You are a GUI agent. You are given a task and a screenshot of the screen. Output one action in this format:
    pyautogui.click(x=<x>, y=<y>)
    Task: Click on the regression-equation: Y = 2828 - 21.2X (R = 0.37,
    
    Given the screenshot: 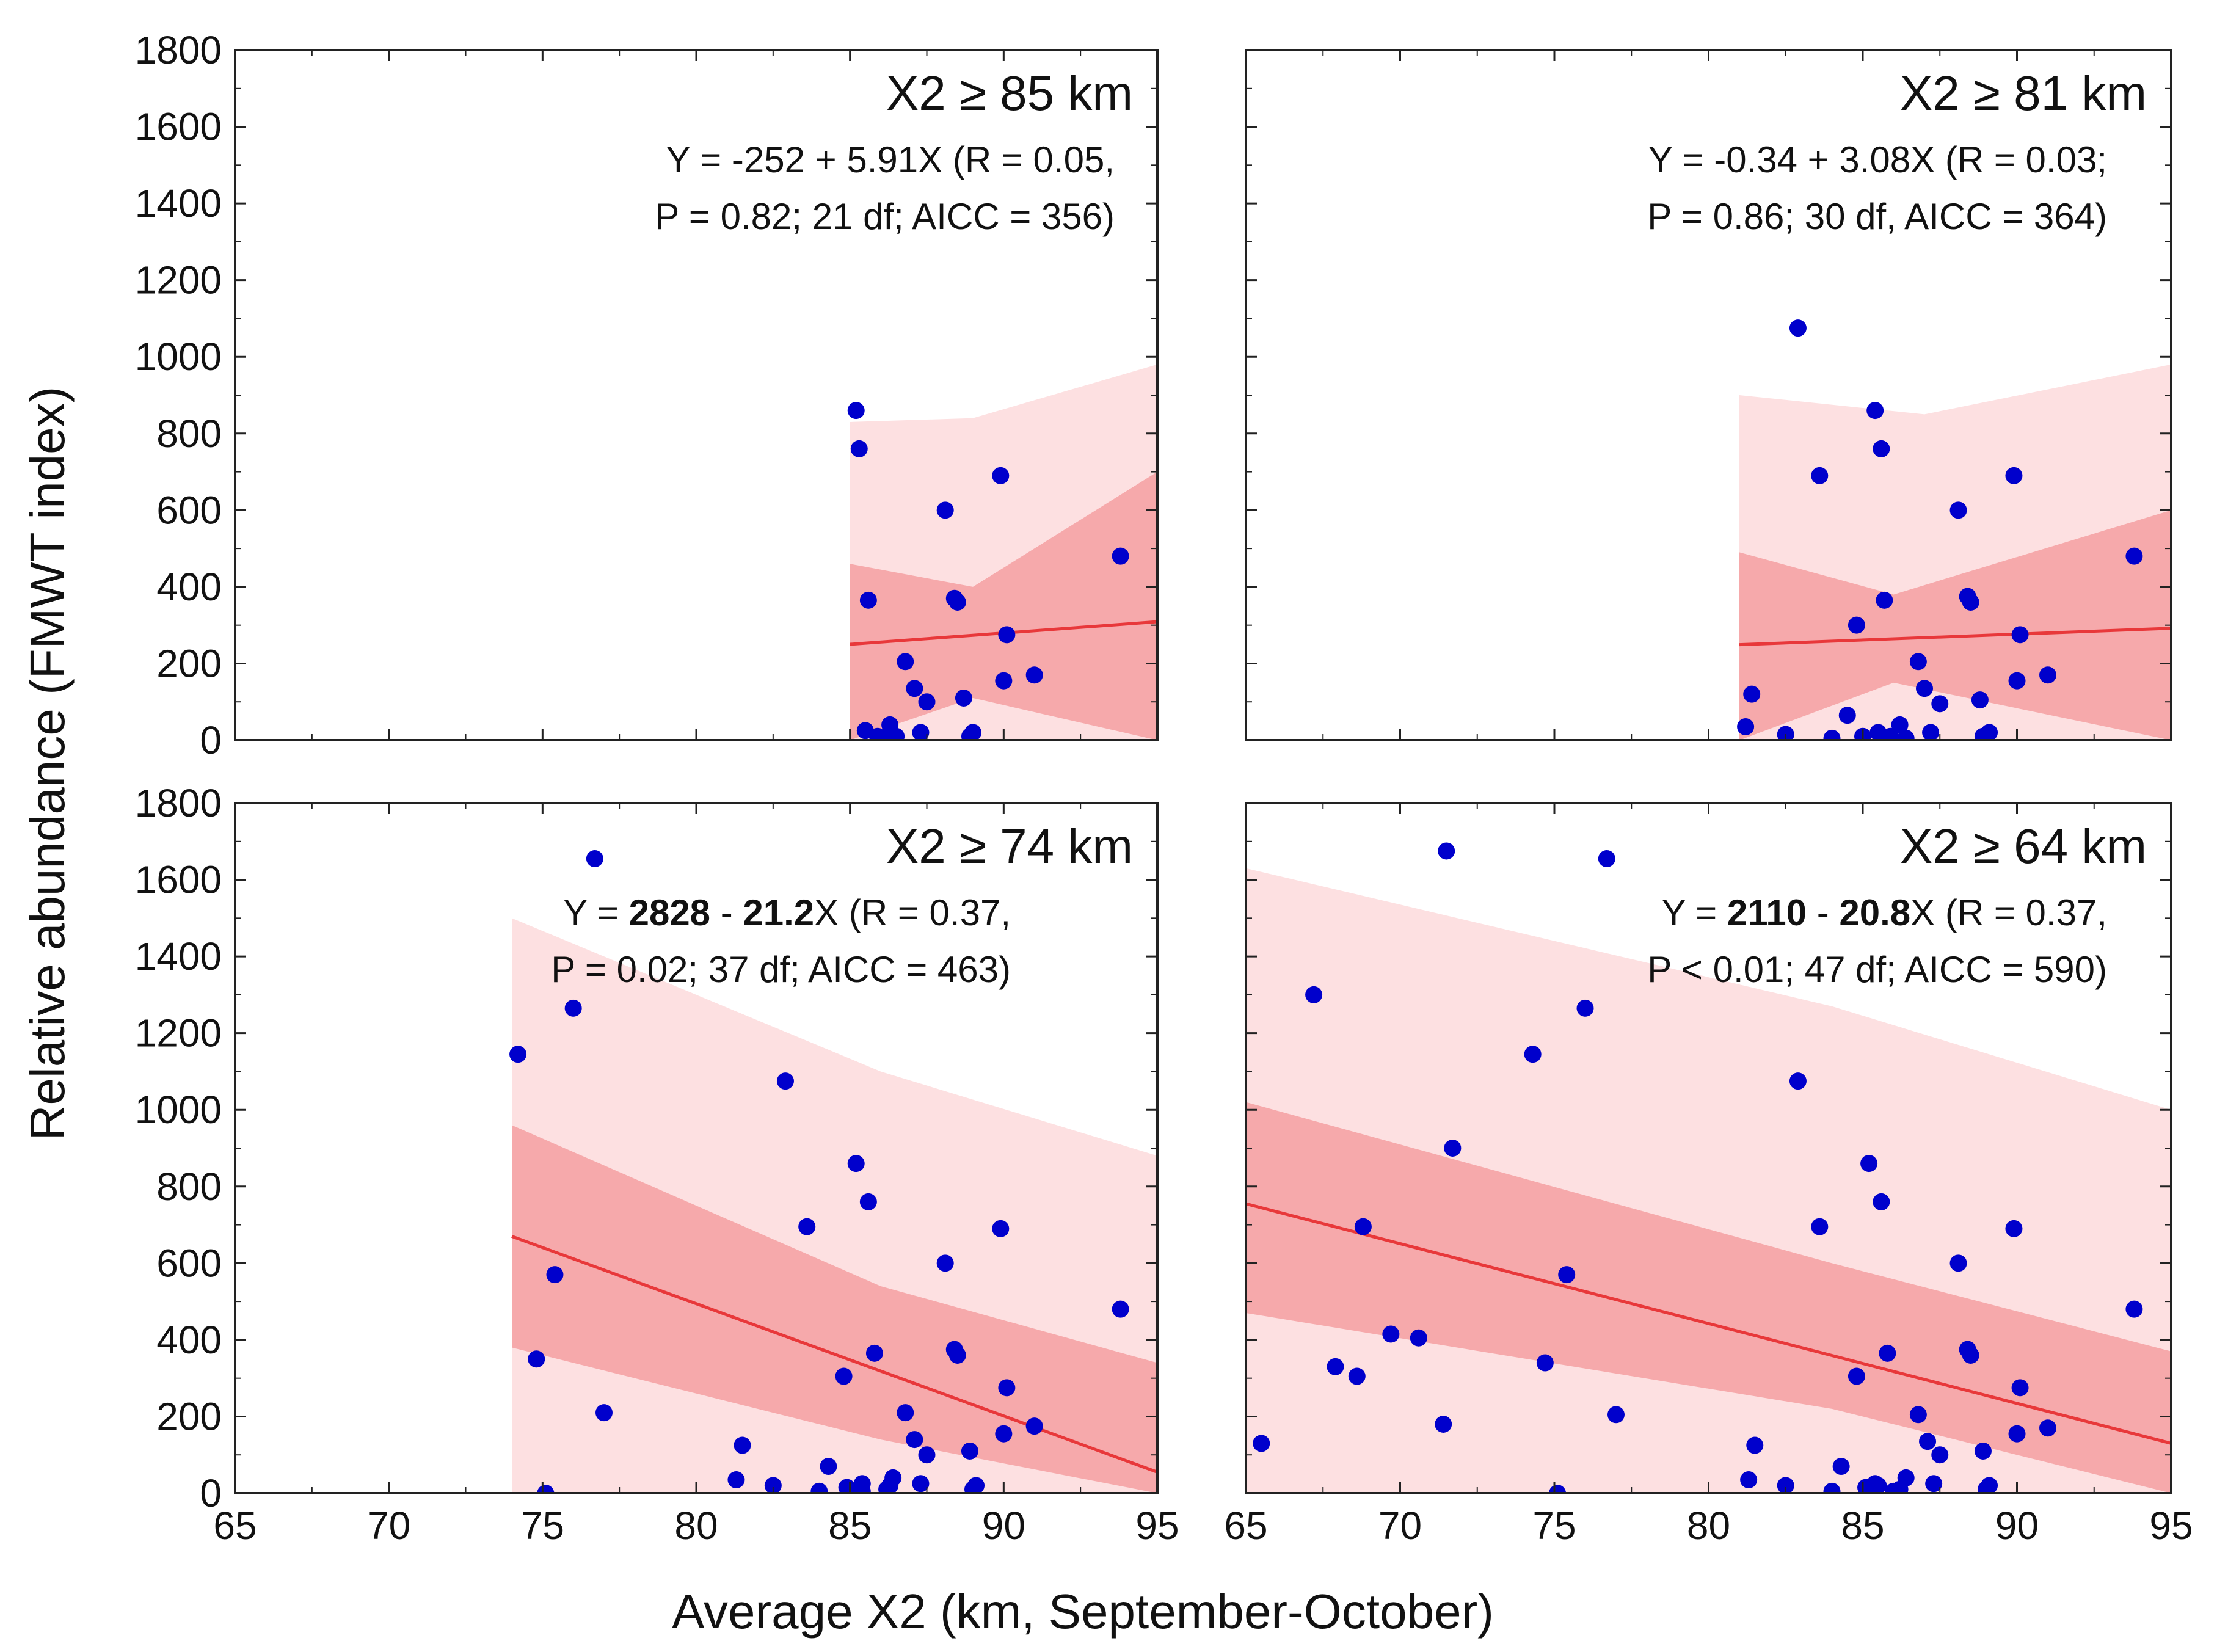 What is the action you would take?
    pyautogui.click(x=787, y=912)
    